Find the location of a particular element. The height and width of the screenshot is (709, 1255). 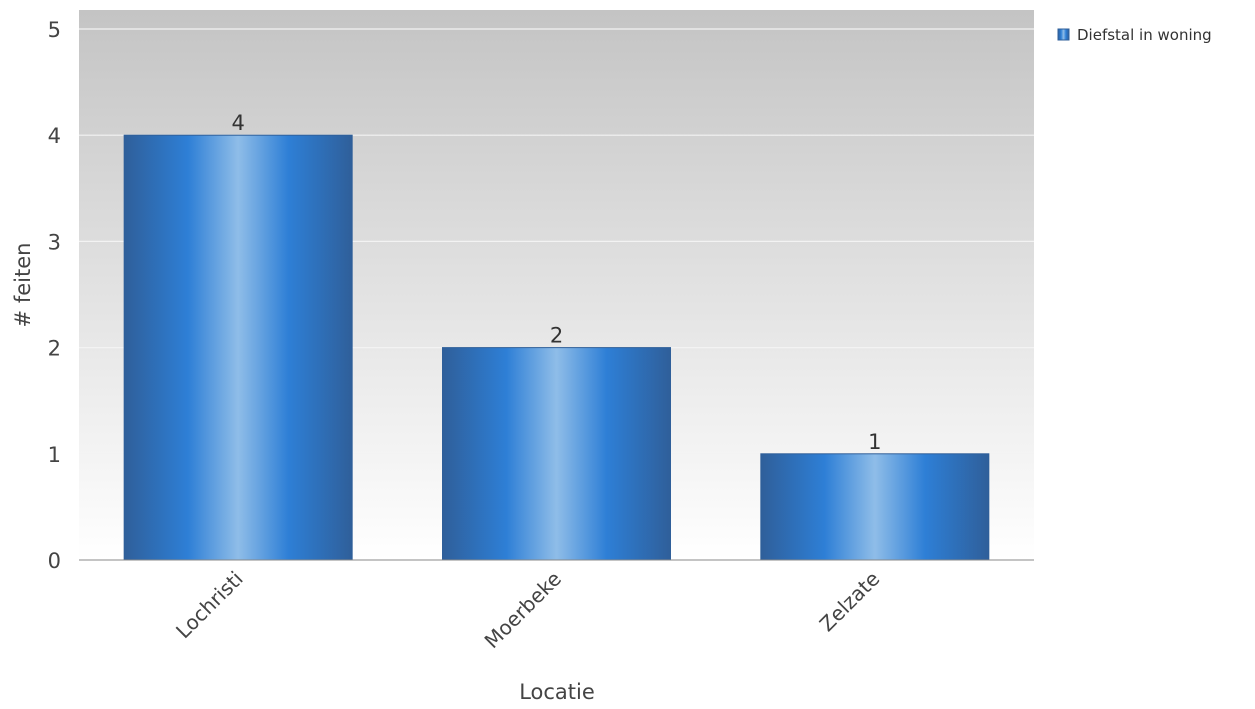

x-tick-label: Moerbeke is located at coordinates (523, 610).